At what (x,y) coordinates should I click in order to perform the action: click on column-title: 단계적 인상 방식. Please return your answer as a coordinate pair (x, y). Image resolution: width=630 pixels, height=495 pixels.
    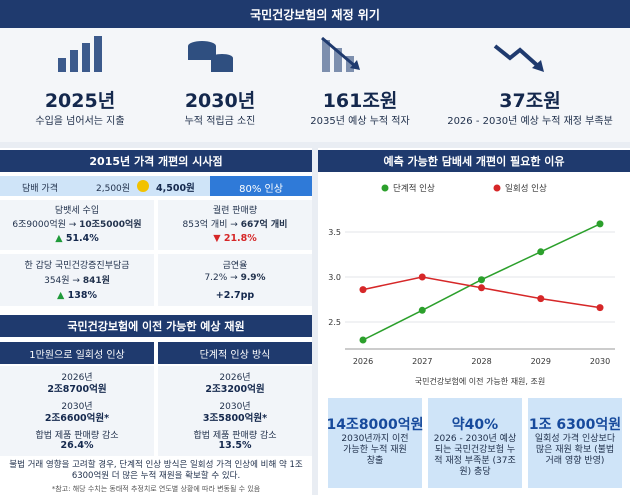
    Looking at the image, I should click on (235, 353).